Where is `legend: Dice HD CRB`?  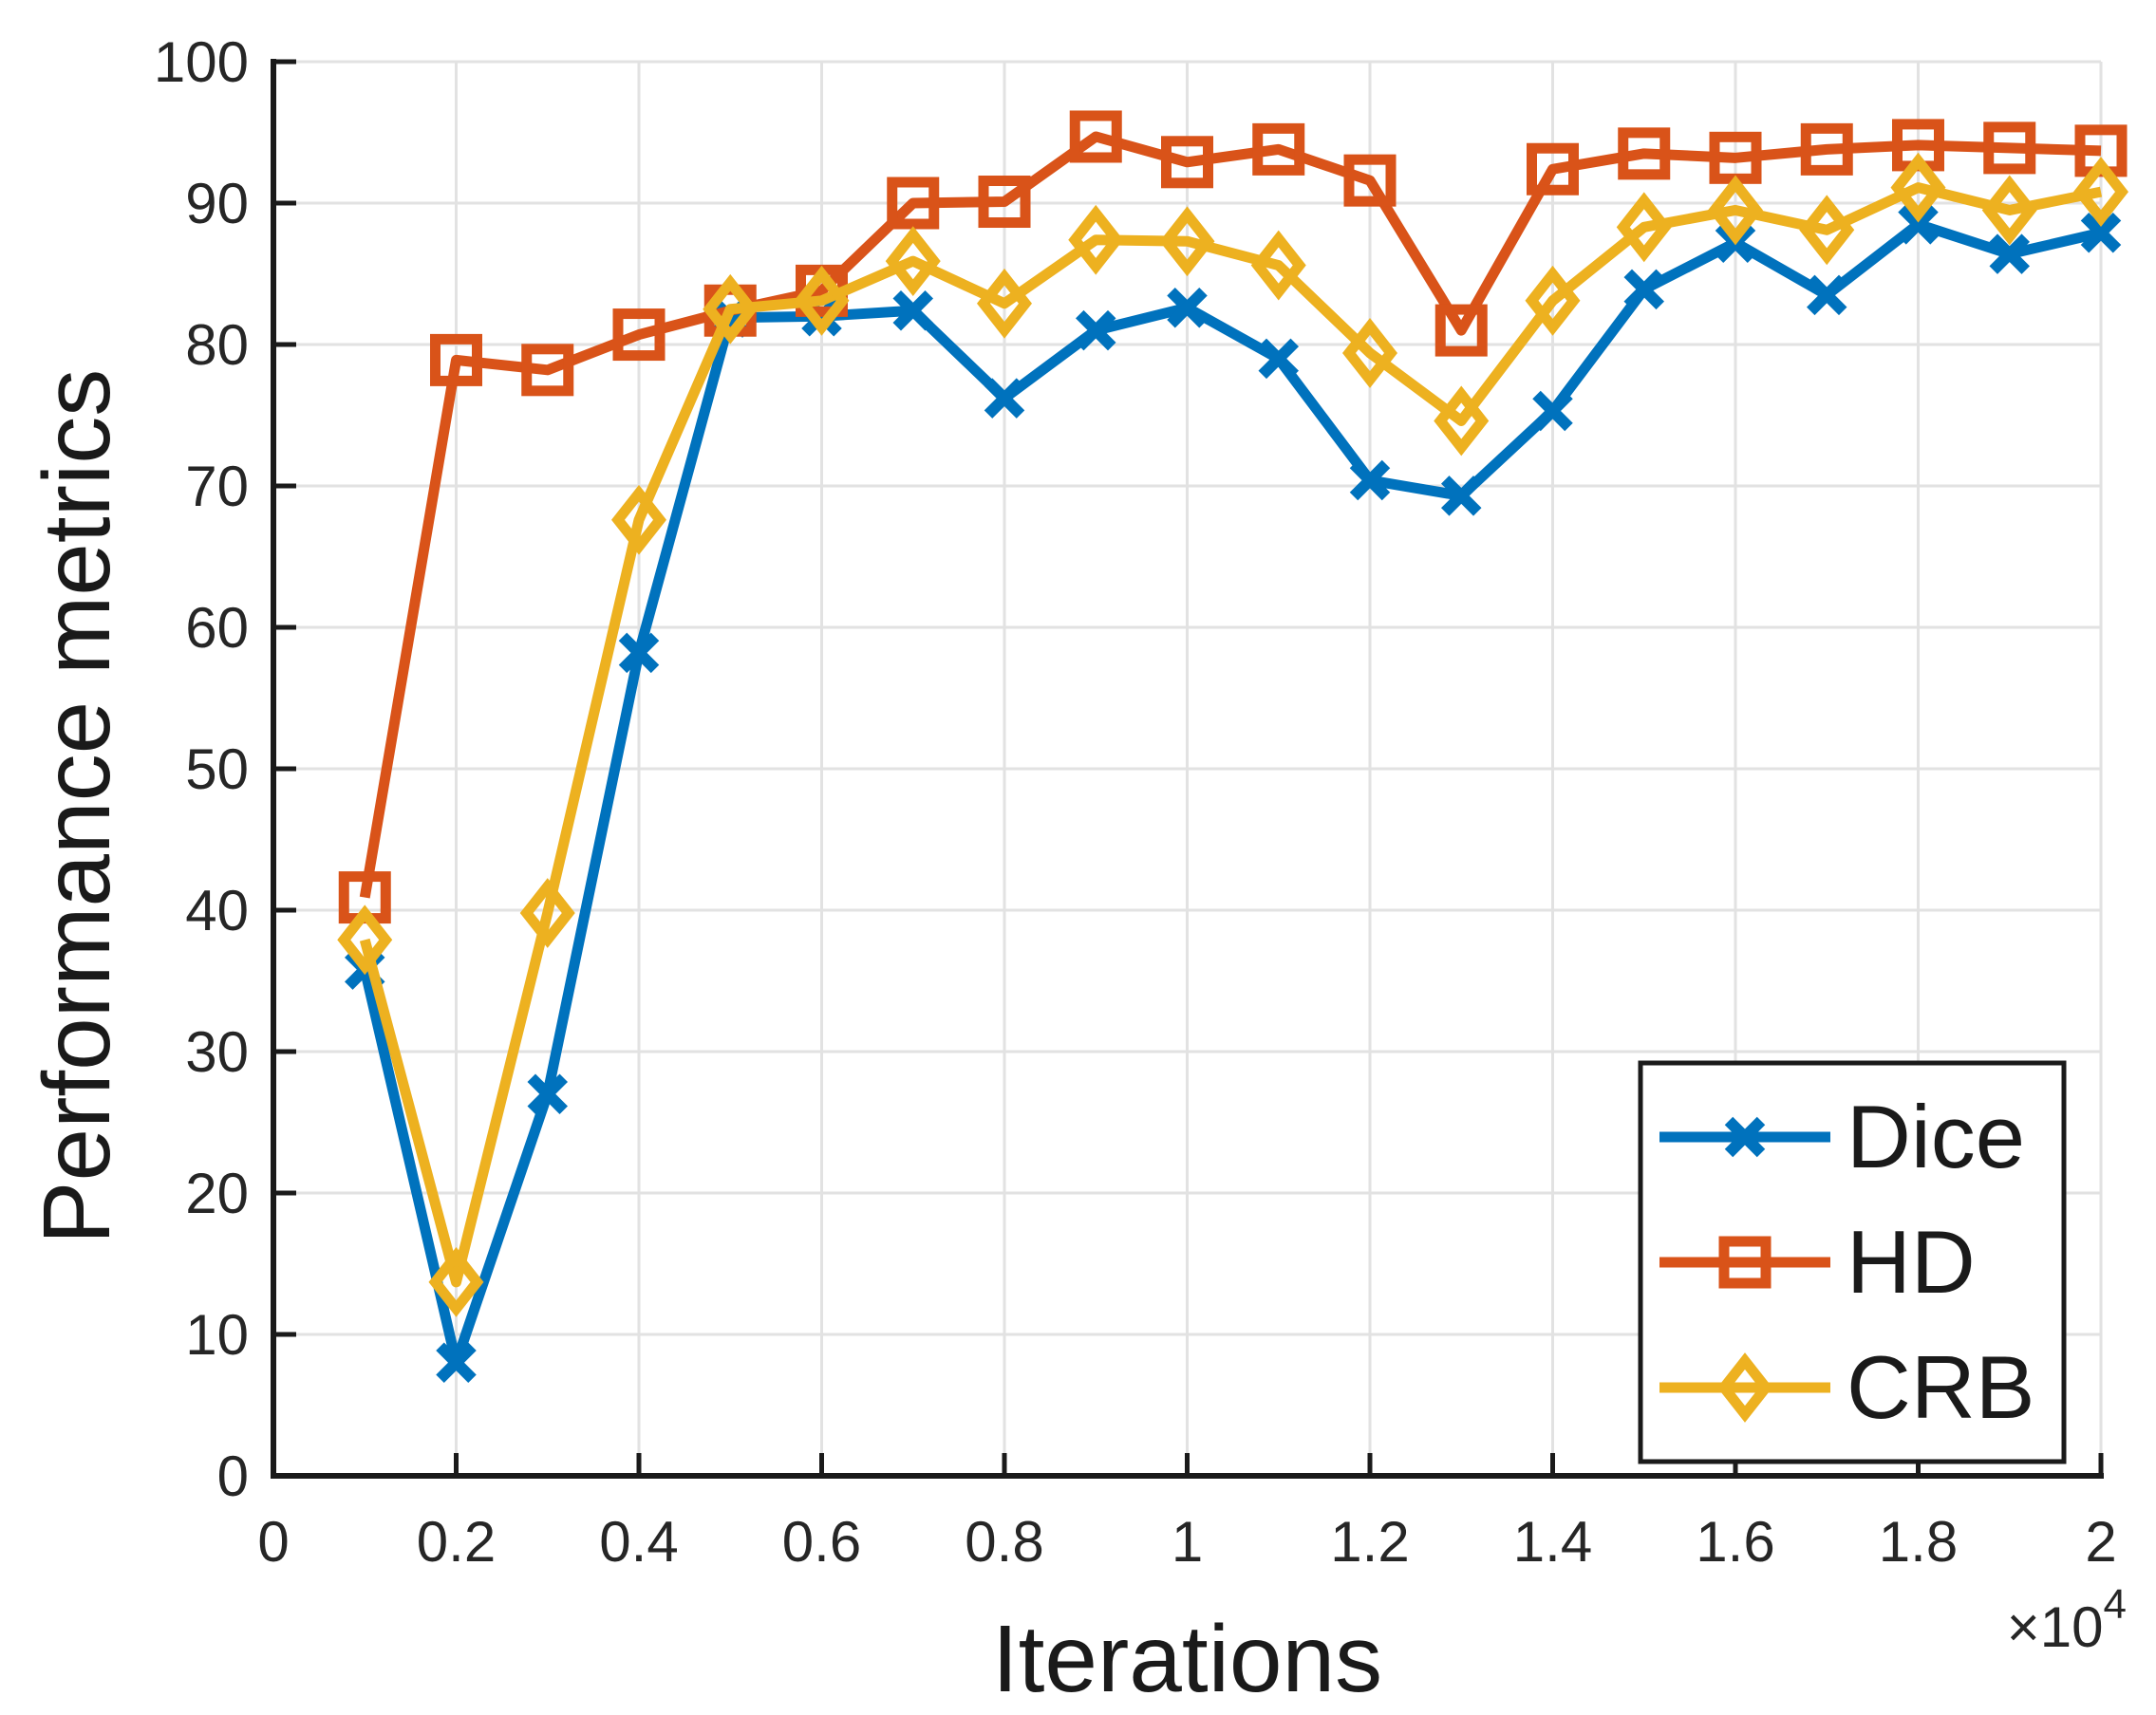
legend: Dice HD CRB is located at coordinates (1852, 1262).